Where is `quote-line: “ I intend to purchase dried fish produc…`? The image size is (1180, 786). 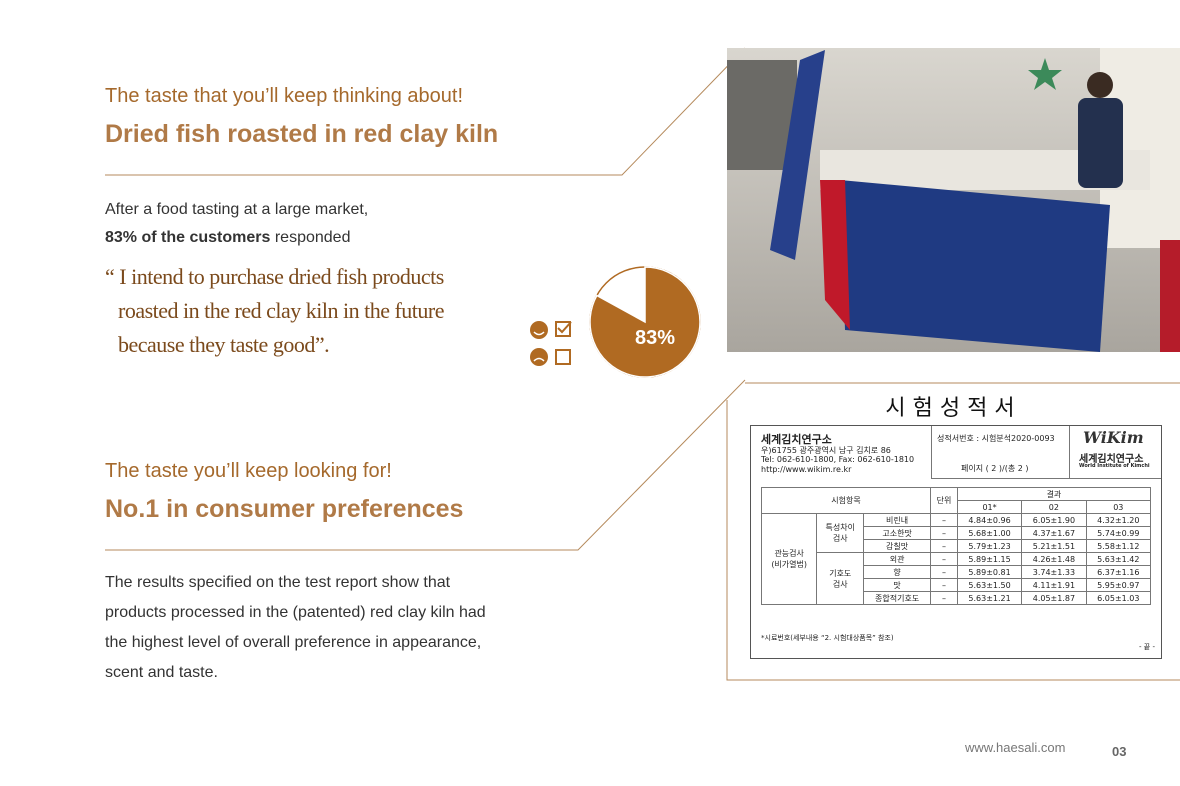
quote-line: “ I intend to purchase dried fish produc… is located at coordinates (274, 276).